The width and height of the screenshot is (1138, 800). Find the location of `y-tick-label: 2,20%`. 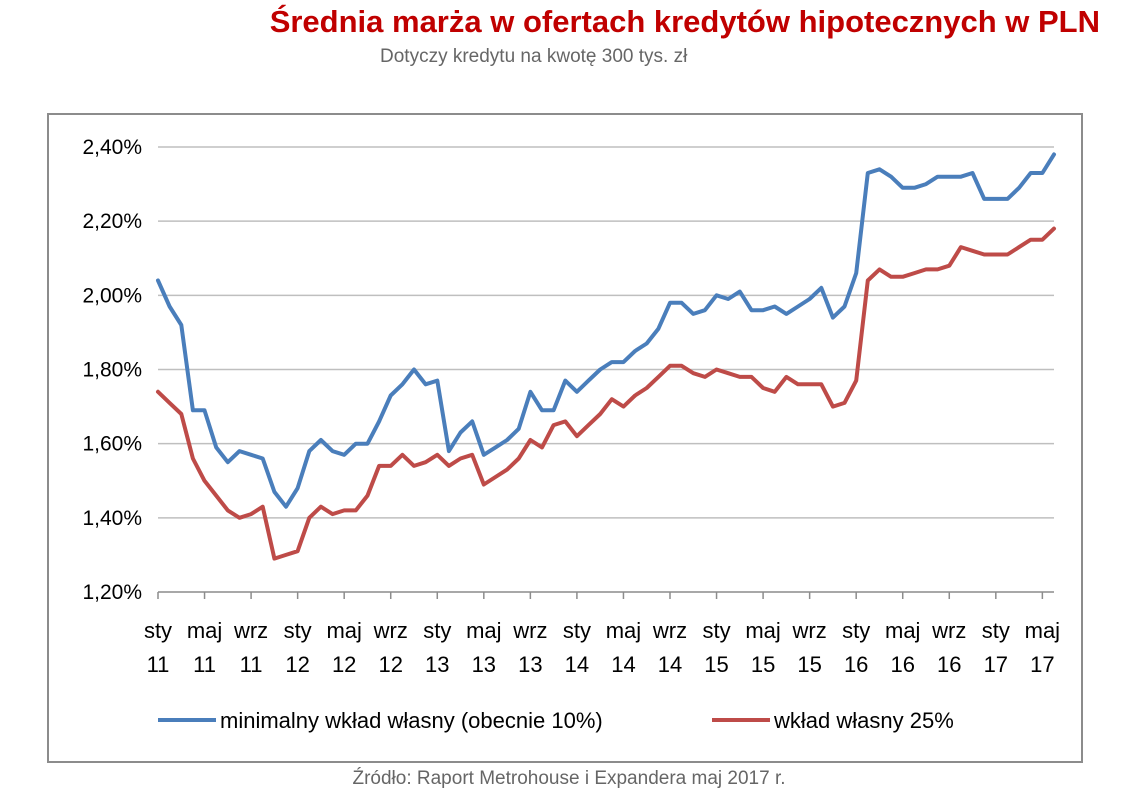

y-tick-label: 2,20% is located at coordinates (112, 221).